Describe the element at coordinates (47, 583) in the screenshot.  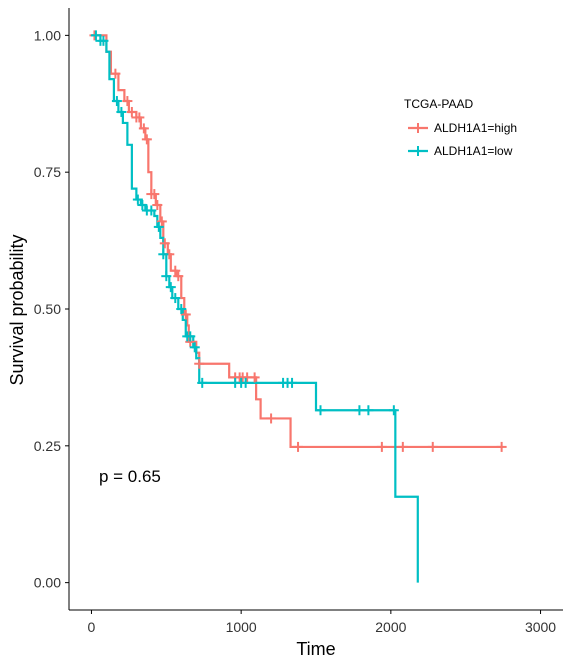
I see `y-tick-label: 0.00` at that location.